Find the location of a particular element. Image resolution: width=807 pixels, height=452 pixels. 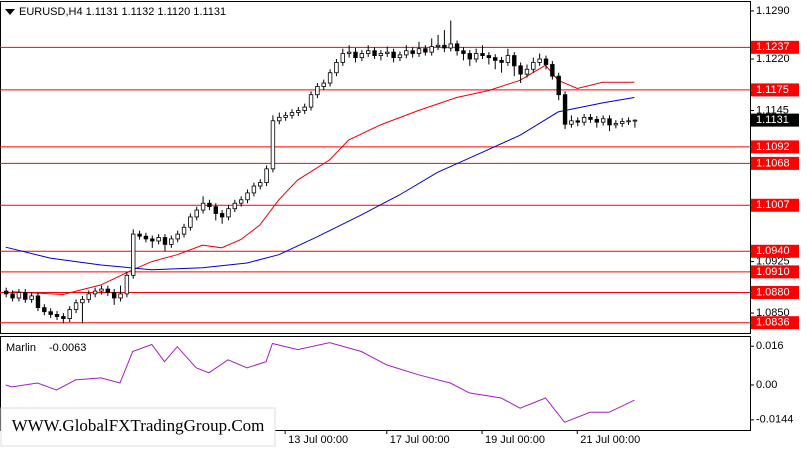

price-tag is located at coordinates (775, 120).